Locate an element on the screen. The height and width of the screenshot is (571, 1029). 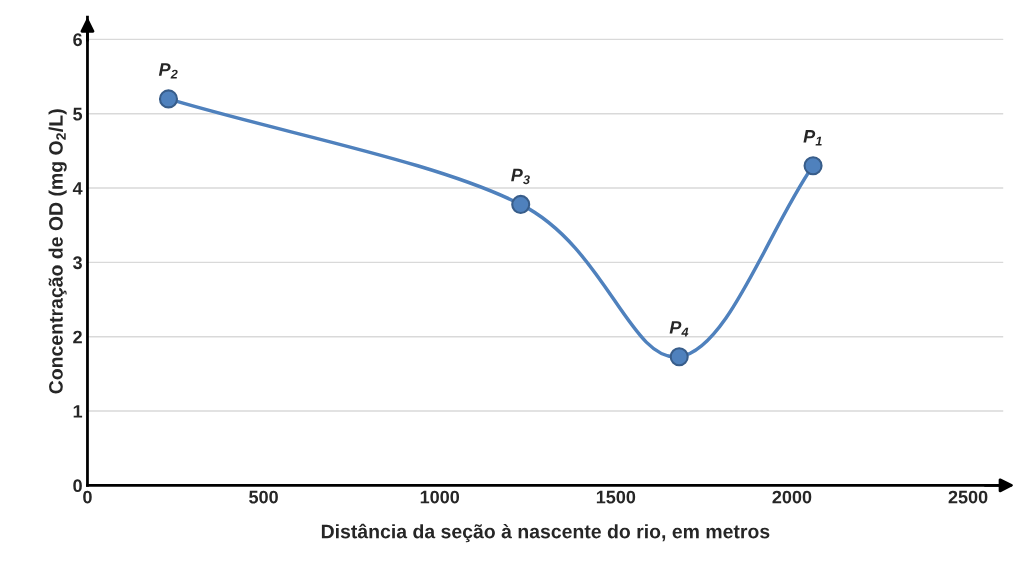
x-tick-label: 0 is located at coordinates (87, 497).